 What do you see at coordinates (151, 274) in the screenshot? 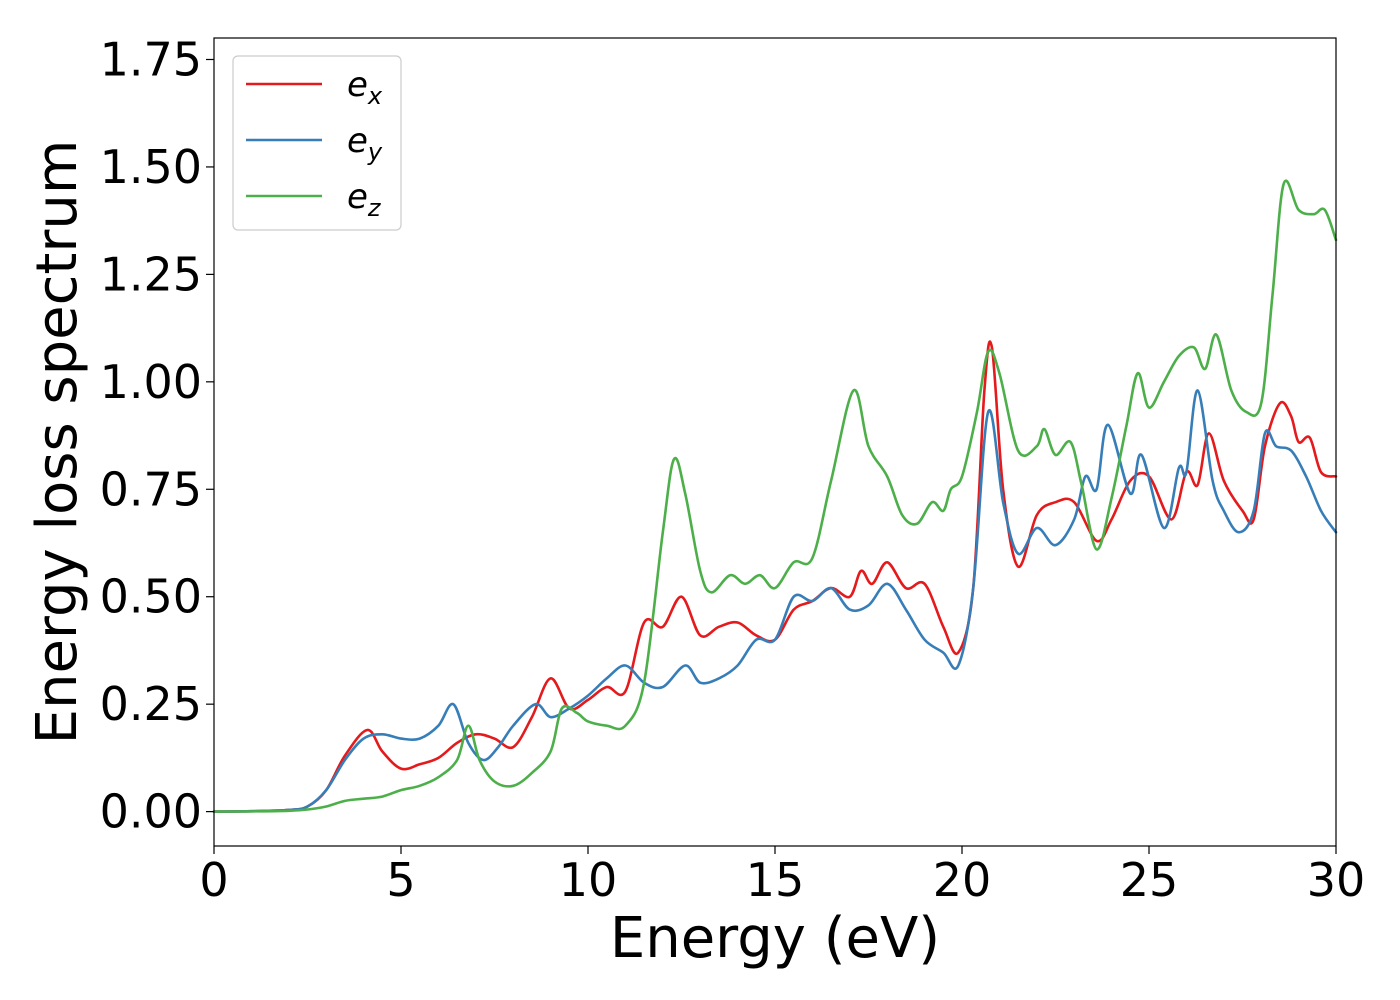
I see `y-tick-label: 1.25` at bounding box center [151, 274].